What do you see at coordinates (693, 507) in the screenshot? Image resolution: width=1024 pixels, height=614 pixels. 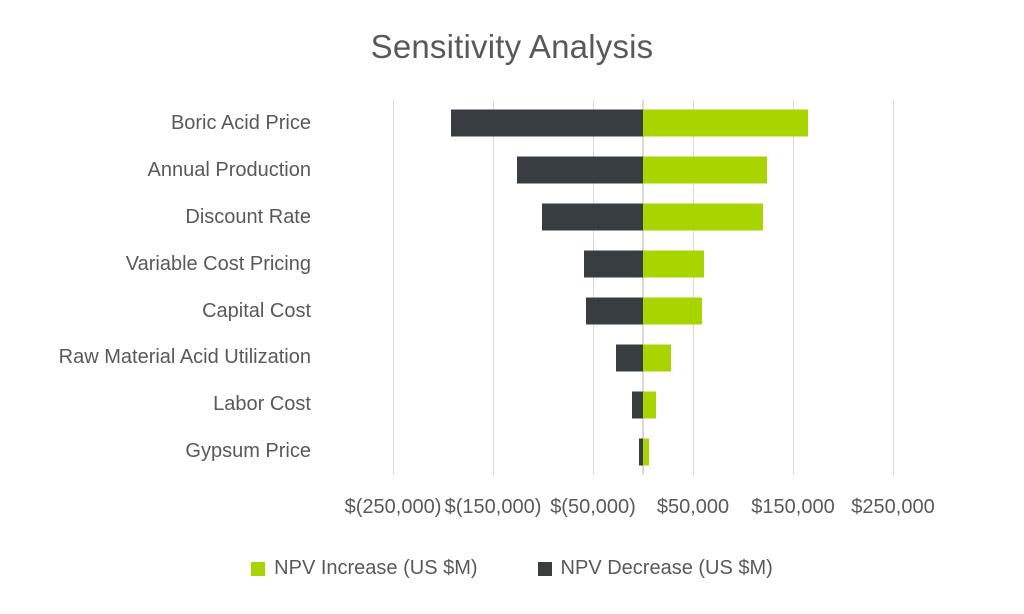 I see `x-axis-tick-label: $50,000` at bounding box center [693, 507].